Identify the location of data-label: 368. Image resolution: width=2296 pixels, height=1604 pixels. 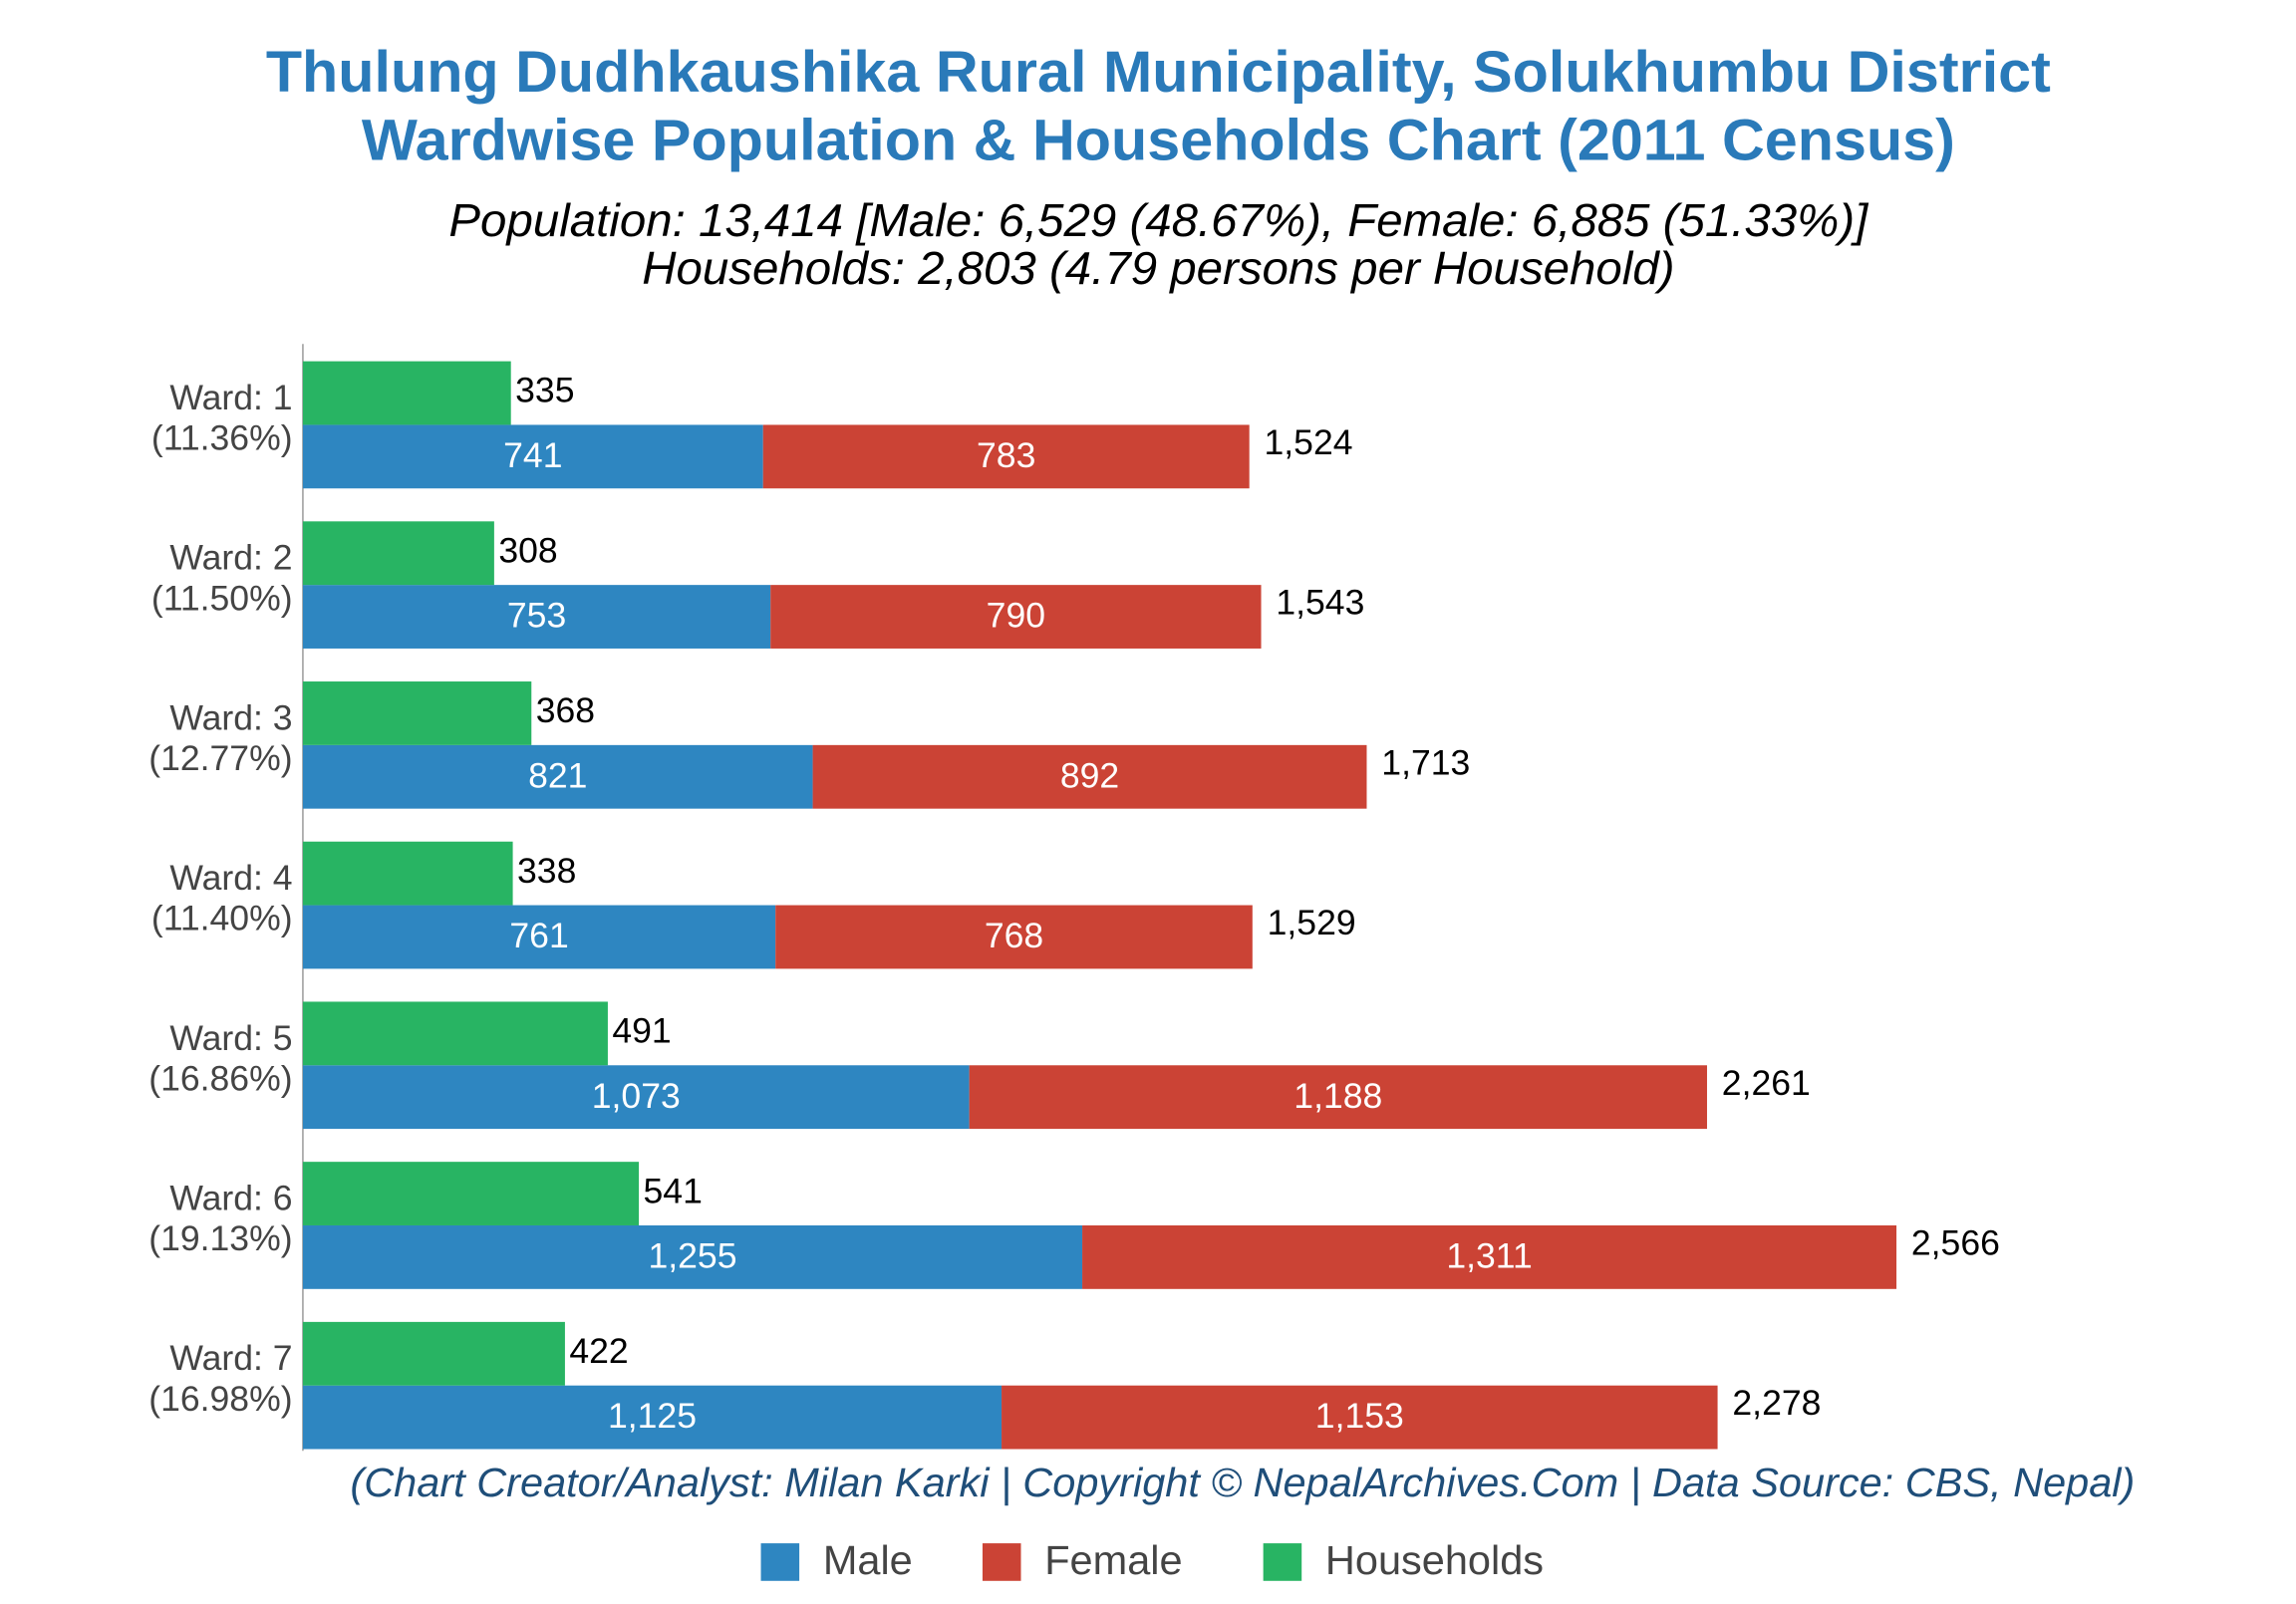
(565, 710).